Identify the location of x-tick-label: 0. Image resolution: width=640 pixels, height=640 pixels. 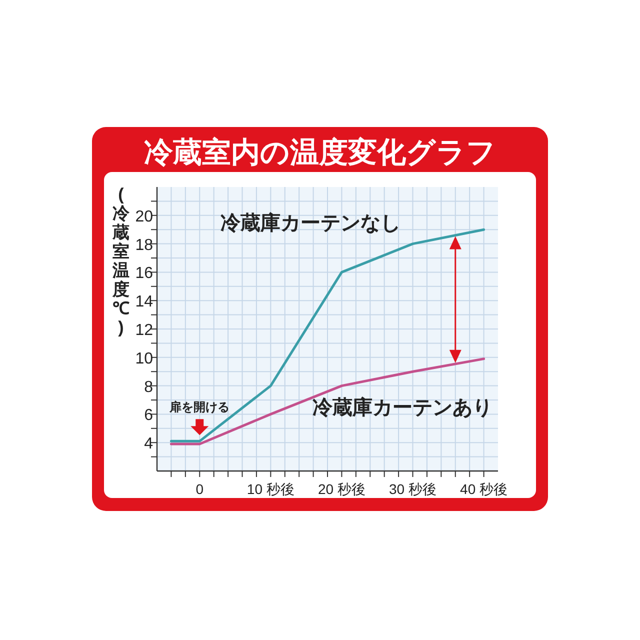
(200, 489).